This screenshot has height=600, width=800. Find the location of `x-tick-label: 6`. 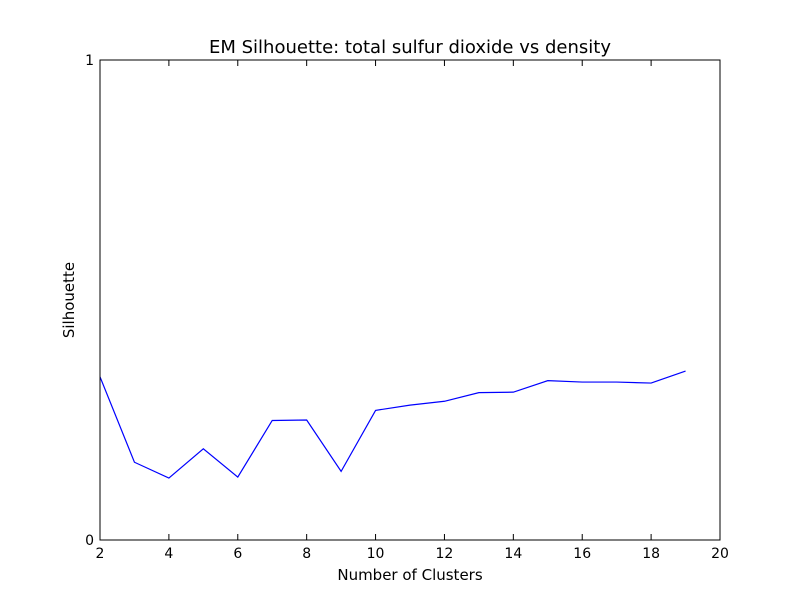

x-tick-label: 6 is located at coordinates (237, 554).